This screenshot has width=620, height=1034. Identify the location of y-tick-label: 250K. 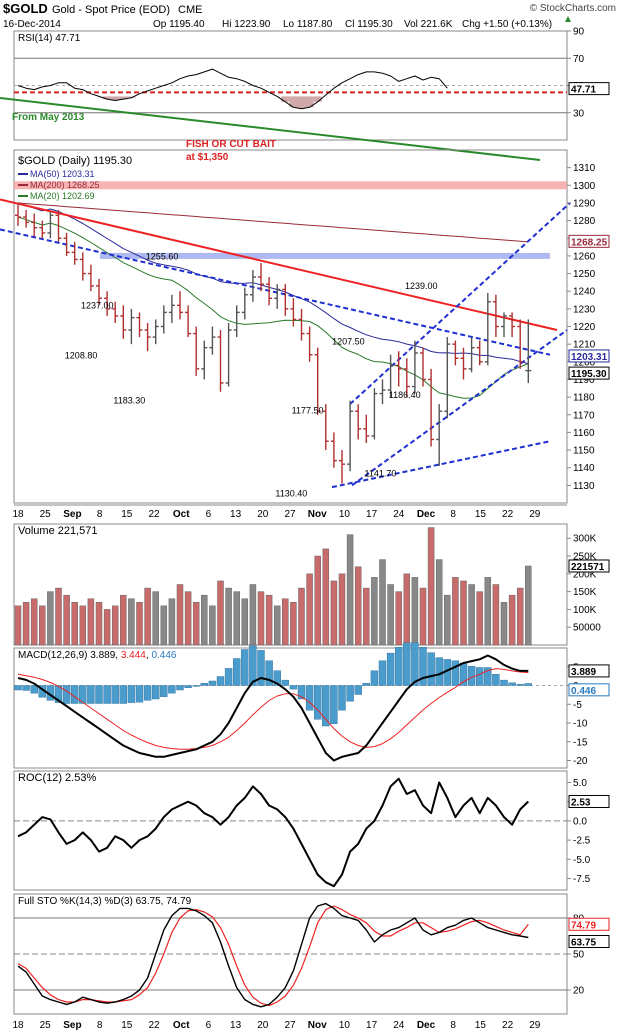
(585, 557).